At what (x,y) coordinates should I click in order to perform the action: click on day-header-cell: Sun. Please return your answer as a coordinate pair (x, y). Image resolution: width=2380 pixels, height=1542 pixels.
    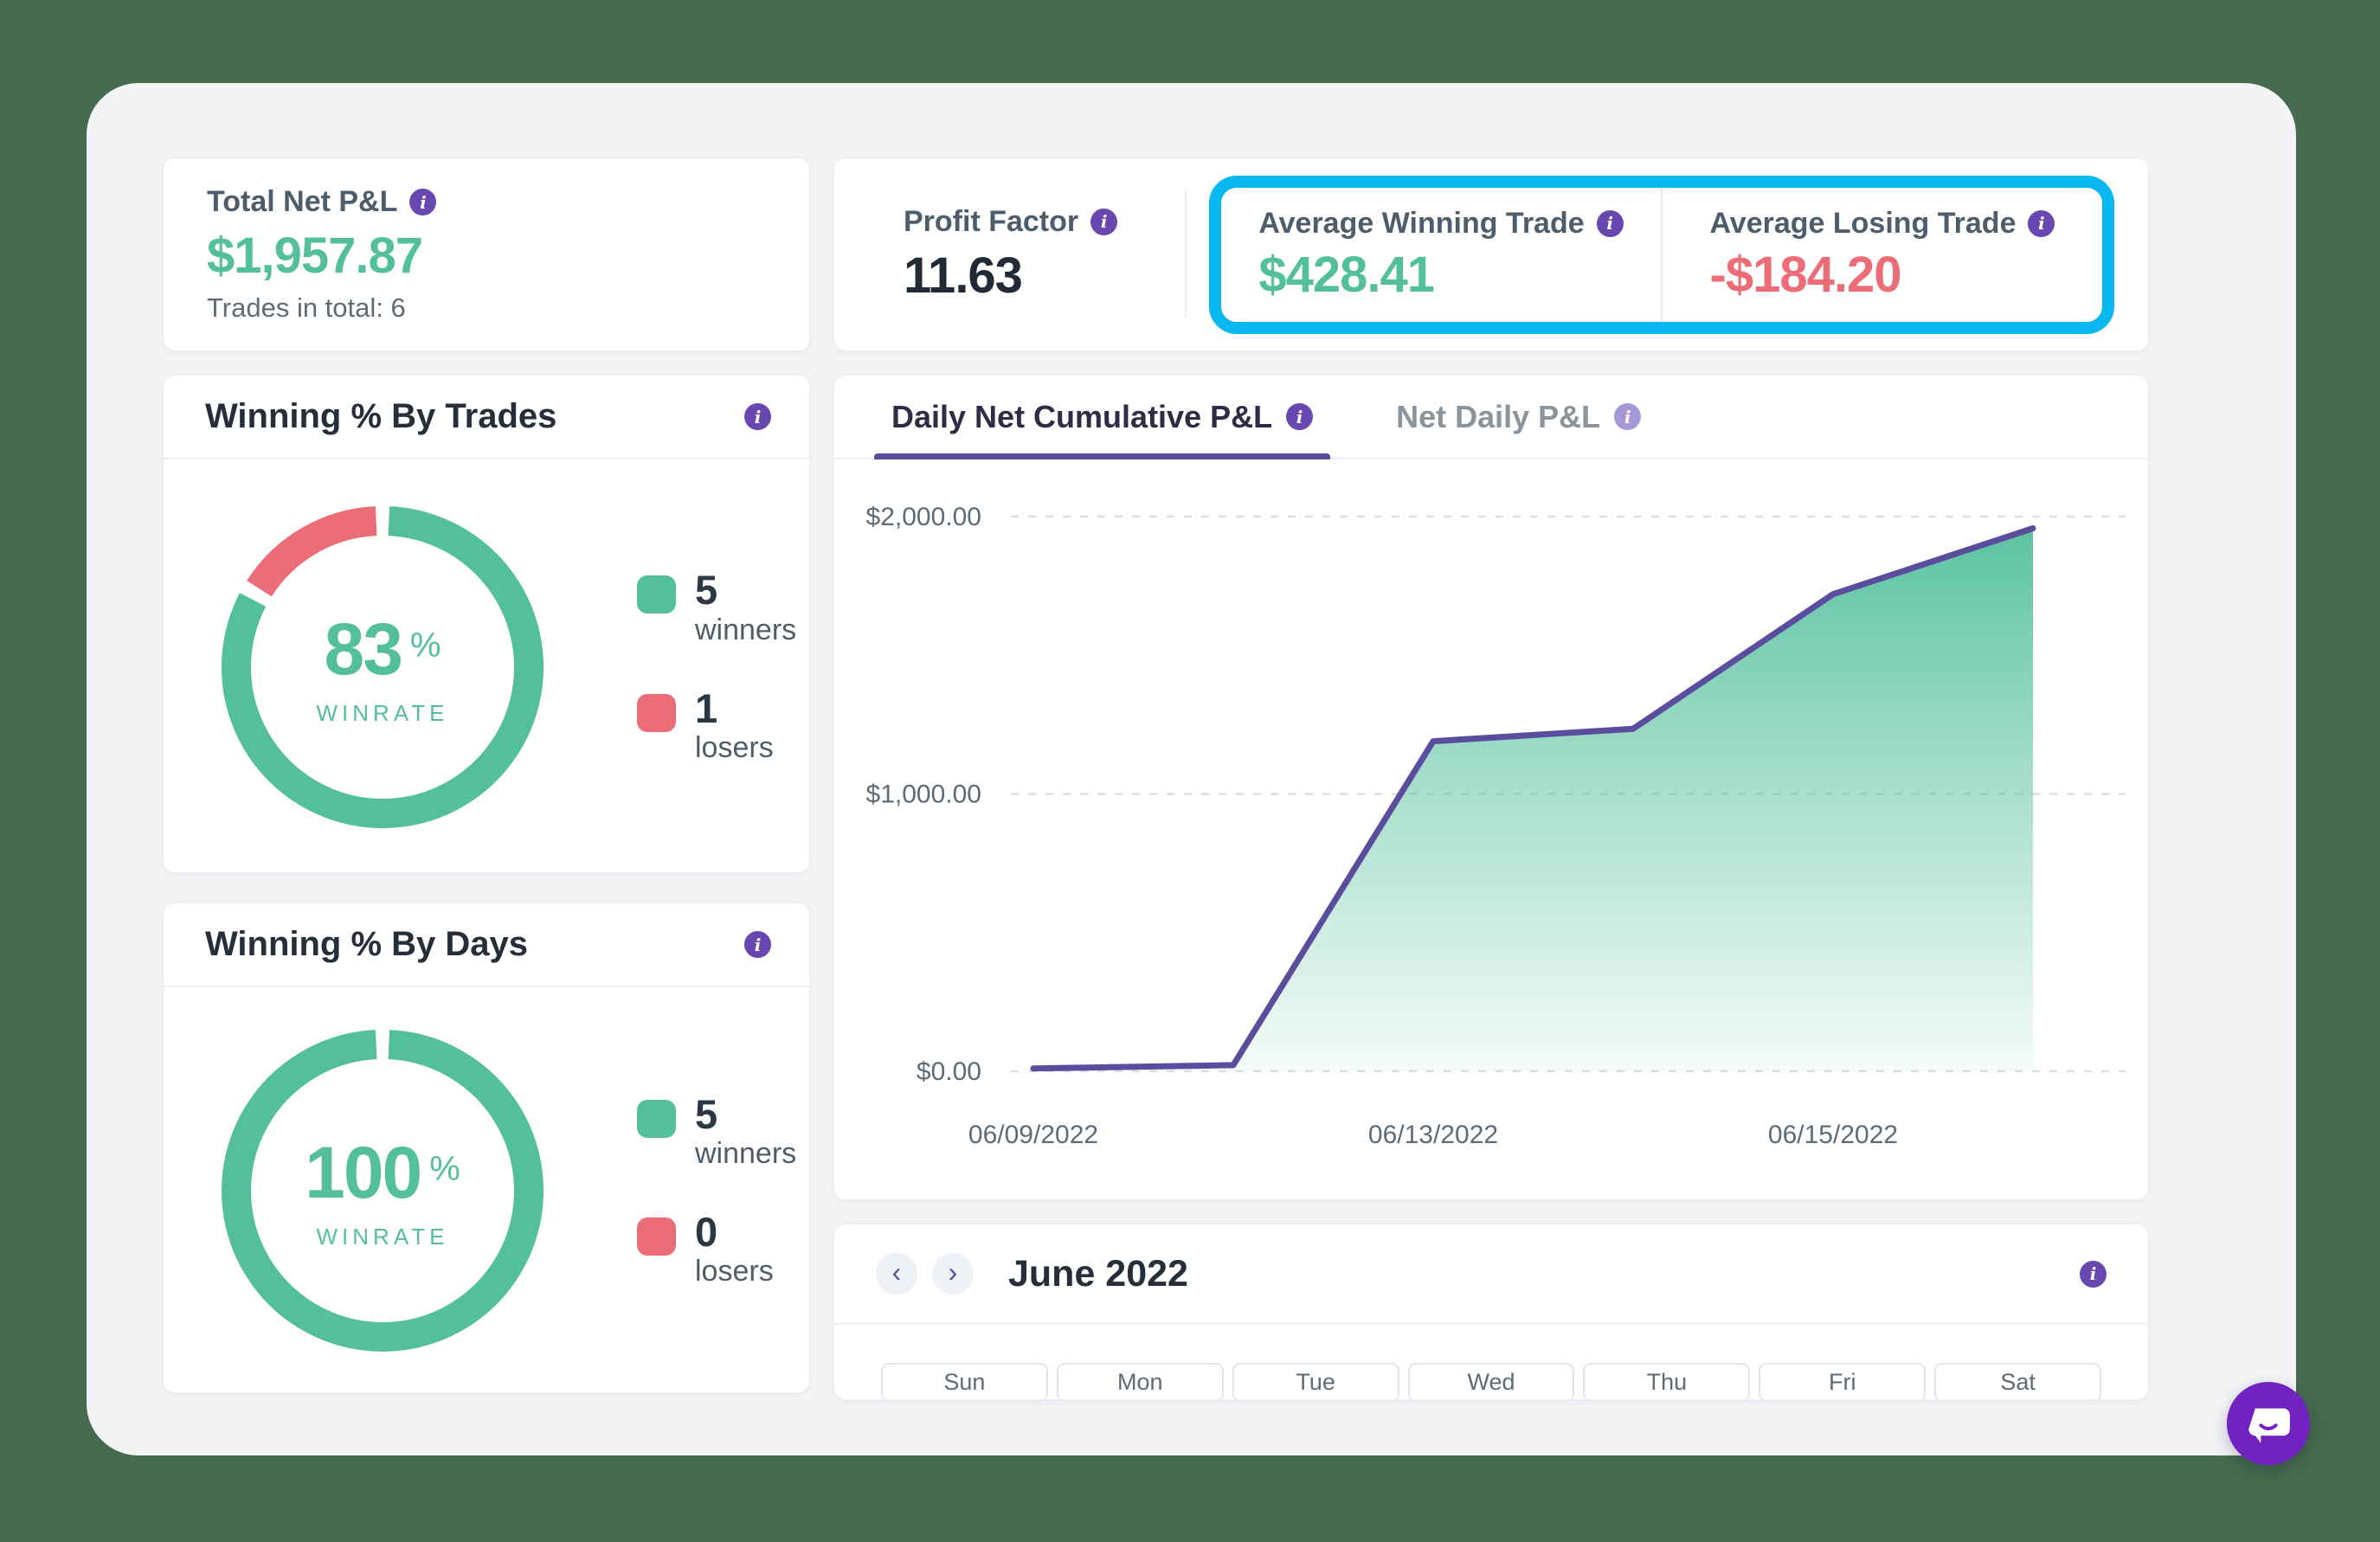
    Looking at the image, I should click on (964, 1381).